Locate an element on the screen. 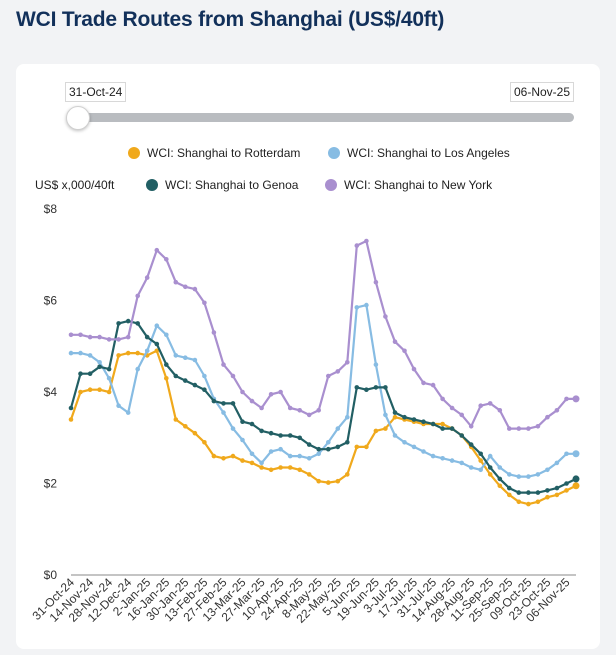 This screenshot has height=655, width=616. legend-item-genoa: WCI: Shanghai to Genoa is located at coordinates (222, 185).